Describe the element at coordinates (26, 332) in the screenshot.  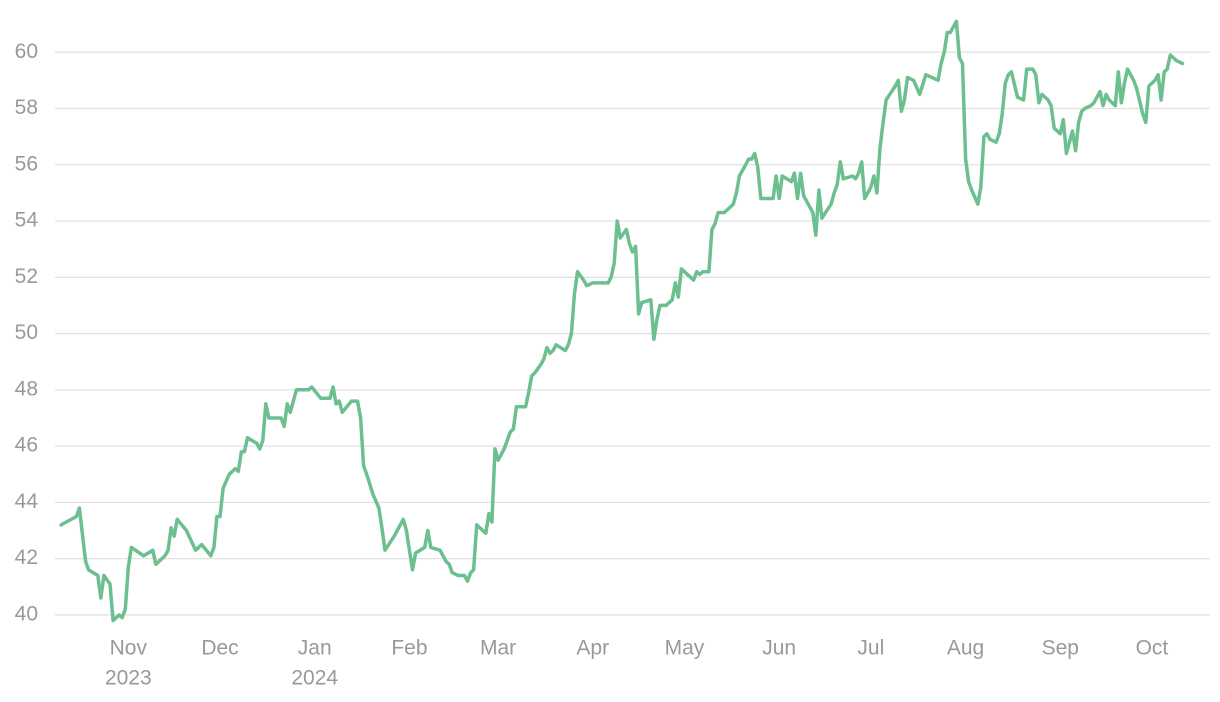
I see `y-tick-label: 50` at that location.